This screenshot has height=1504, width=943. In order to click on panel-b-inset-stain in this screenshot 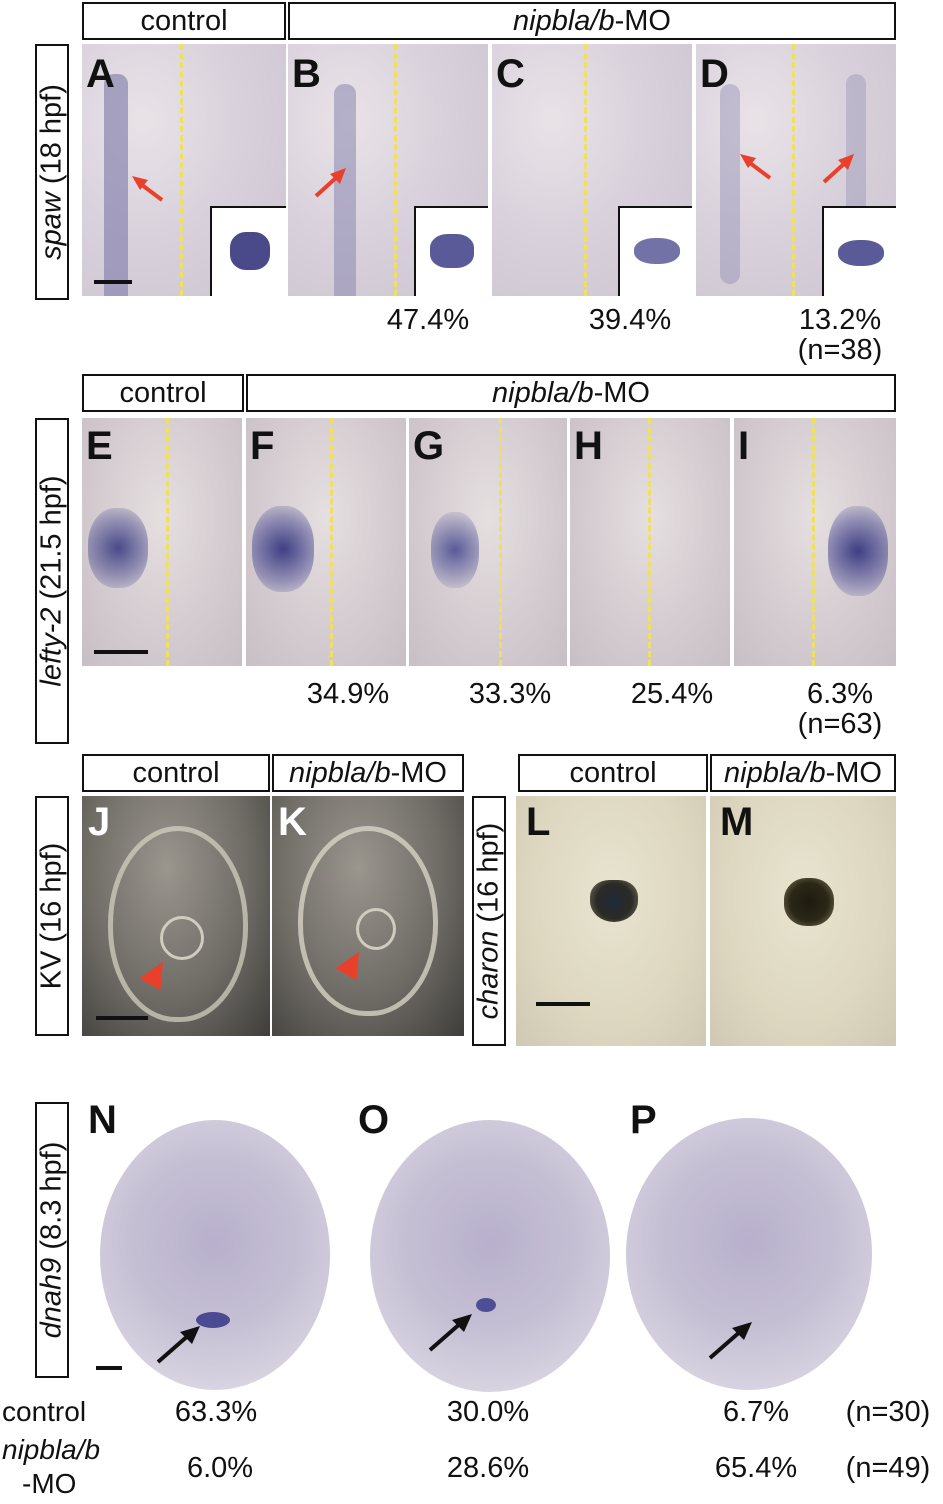, I will do `click(452, 251)`.